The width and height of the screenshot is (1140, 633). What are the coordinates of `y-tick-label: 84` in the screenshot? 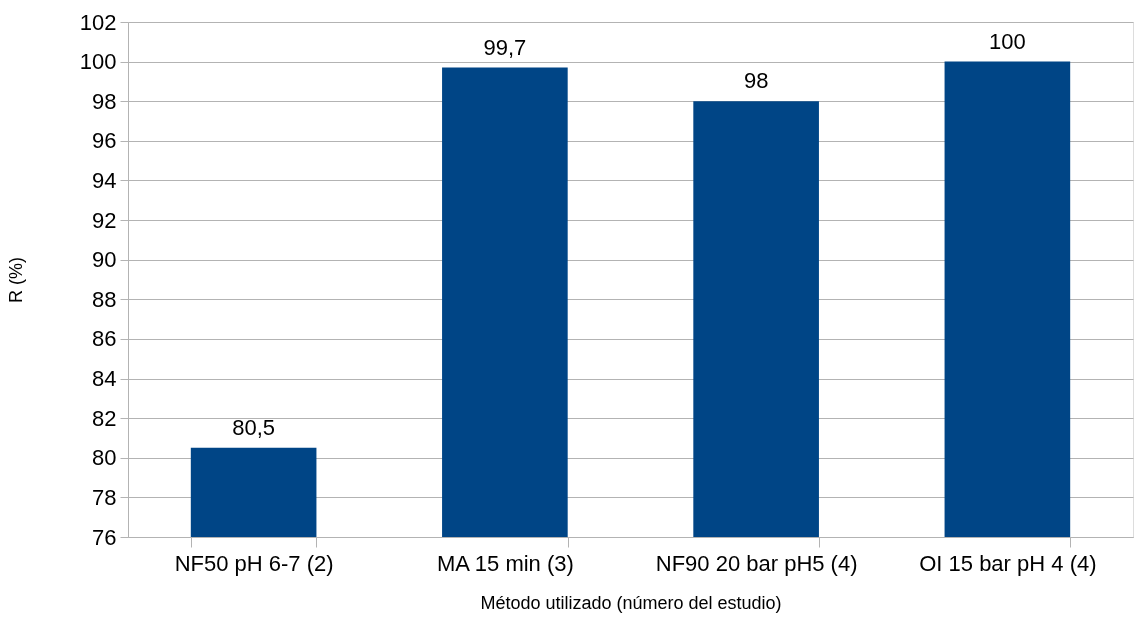 It's located at (104, 379).